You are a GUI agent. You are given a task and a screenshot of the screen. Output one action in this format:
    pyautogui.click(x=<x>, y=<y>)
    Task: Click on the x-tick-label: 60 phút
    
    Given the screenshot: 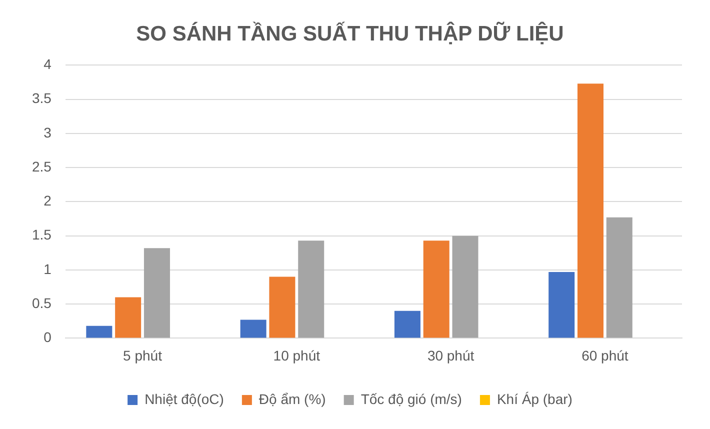 What is the action you would take?
    pyautogui.click(x=605, y=355)
    